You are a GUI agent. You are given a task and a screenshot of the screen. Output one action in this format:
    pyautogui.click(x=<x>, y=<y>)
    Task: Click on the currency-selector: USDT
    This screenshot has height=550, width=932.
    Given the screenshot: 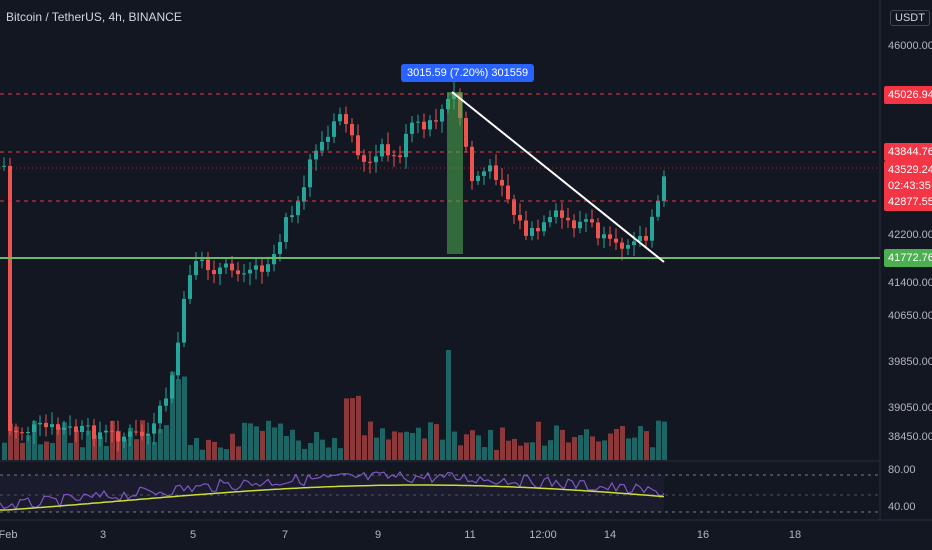 What is the action you would take?
    pyautogui.click(x=910, y=18)
    